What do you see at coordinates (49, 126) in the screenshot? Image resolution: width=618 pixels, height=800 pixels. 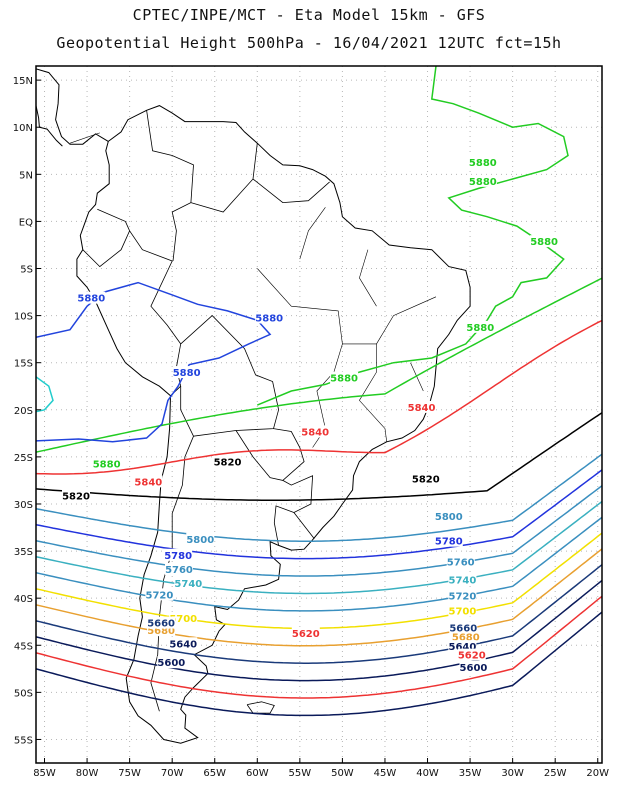 I see `central-america-pacific-coast` at bounding box center [49, 126].